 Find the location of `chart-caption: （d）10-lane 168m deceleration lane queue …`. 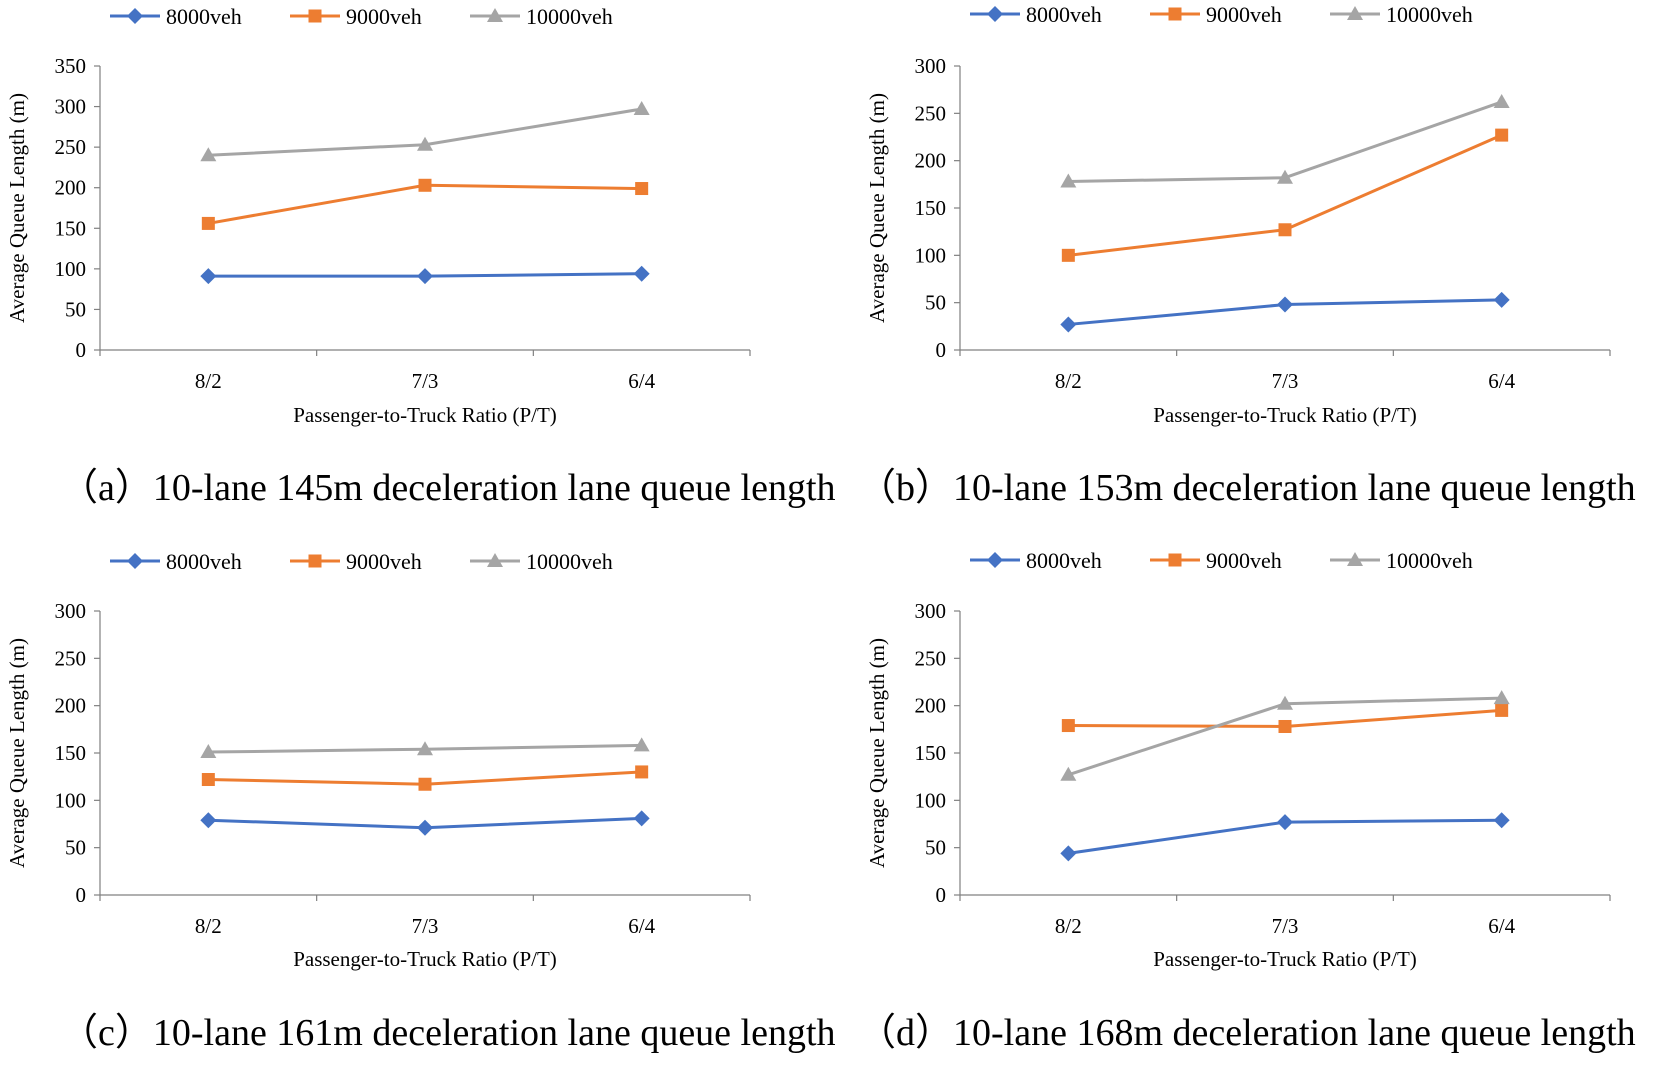

chart-caption: （d）10-lane 168m deceleration lane queue … is located at coordinates (1247, 1033).